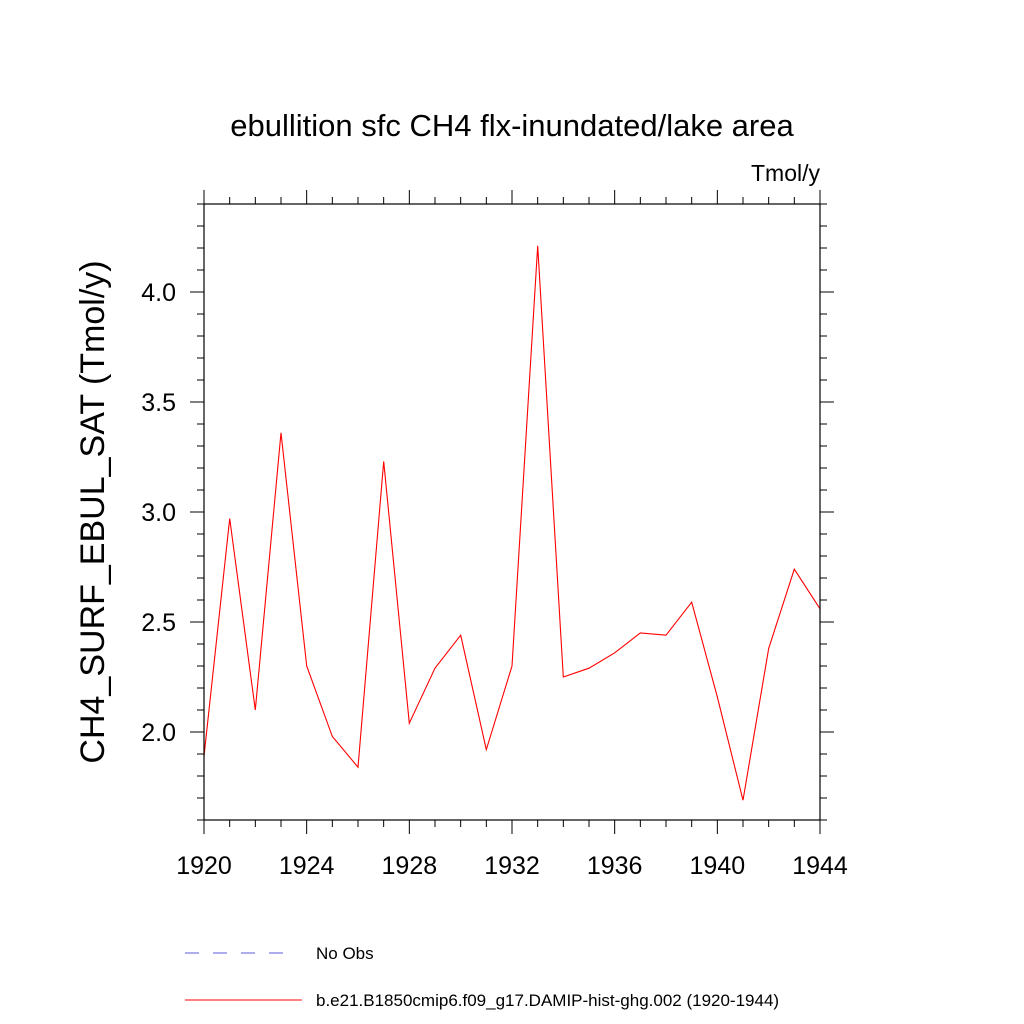 This screenshot has height=1024, width=1024. Describe the element at coordinates (158, 403) in the screenshot. I see `y-tick-label: 3.5` at that location.